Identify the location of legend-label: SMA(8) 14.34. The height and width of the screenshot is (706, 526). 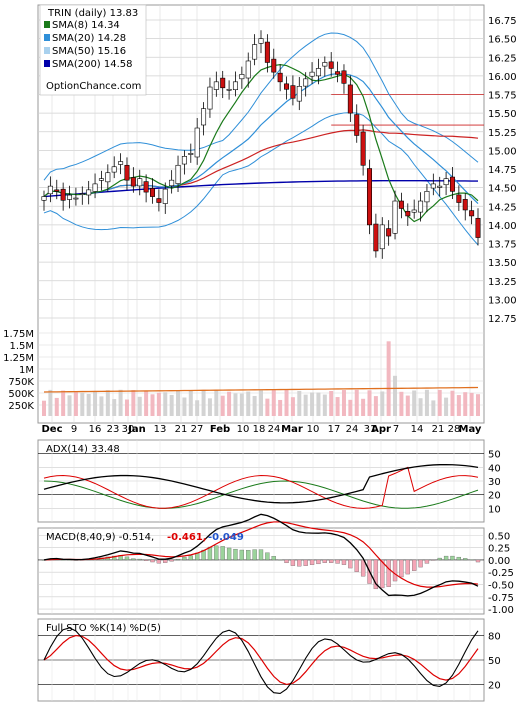
(86, 25).